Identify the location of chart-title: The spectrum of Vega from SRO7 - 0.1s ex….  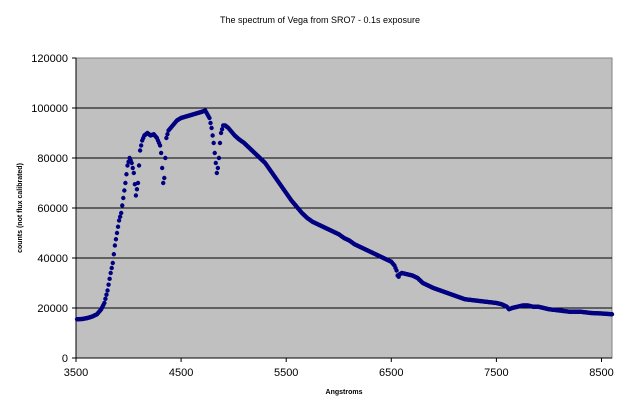
(320, 20).